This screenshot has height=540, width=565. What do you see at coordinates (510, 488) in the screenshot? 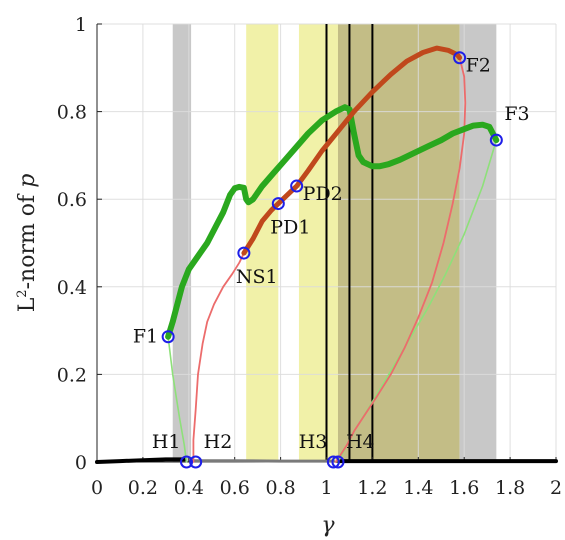
I see `x-tick-label: 1.8` at bounding box center [510, 488].